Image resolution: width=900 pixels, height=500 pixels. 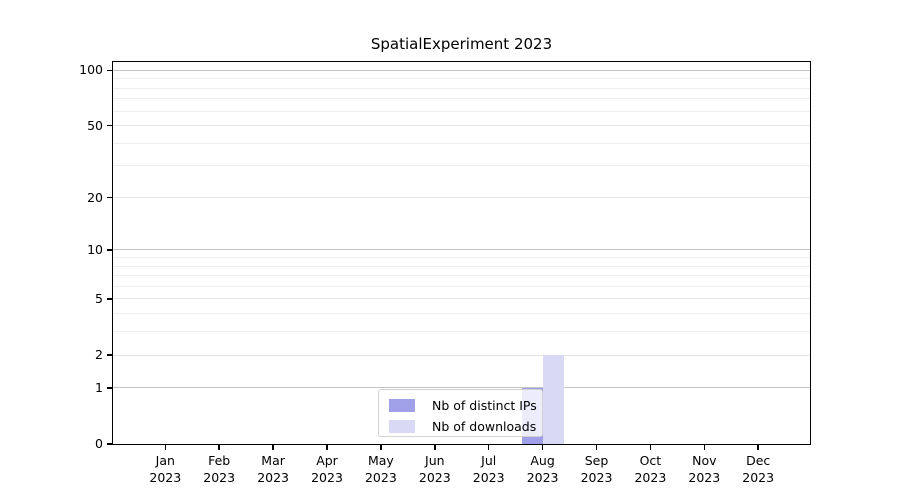 What do you see at coordinates (95, 249) in the screenshot?
I see `y-tick-label: 10` at bounding box center [95, 249].